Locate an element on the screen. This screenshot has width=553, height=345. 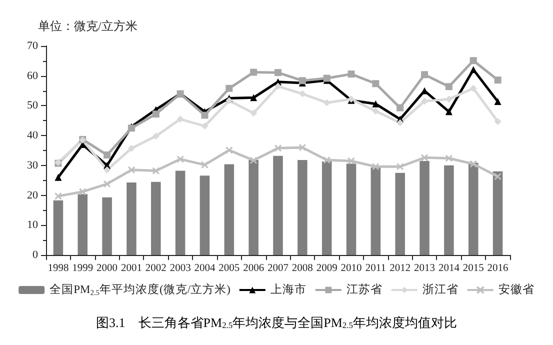
legend-label: 江苏省 is located at coordinates (364, 289).